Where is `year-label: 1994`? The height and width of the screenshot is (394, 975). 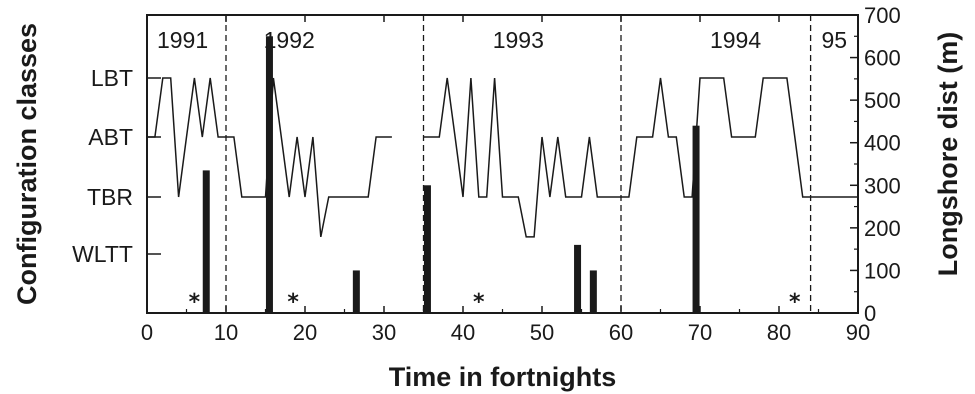
year-label: 1994 is located at coordinates (735, 40).